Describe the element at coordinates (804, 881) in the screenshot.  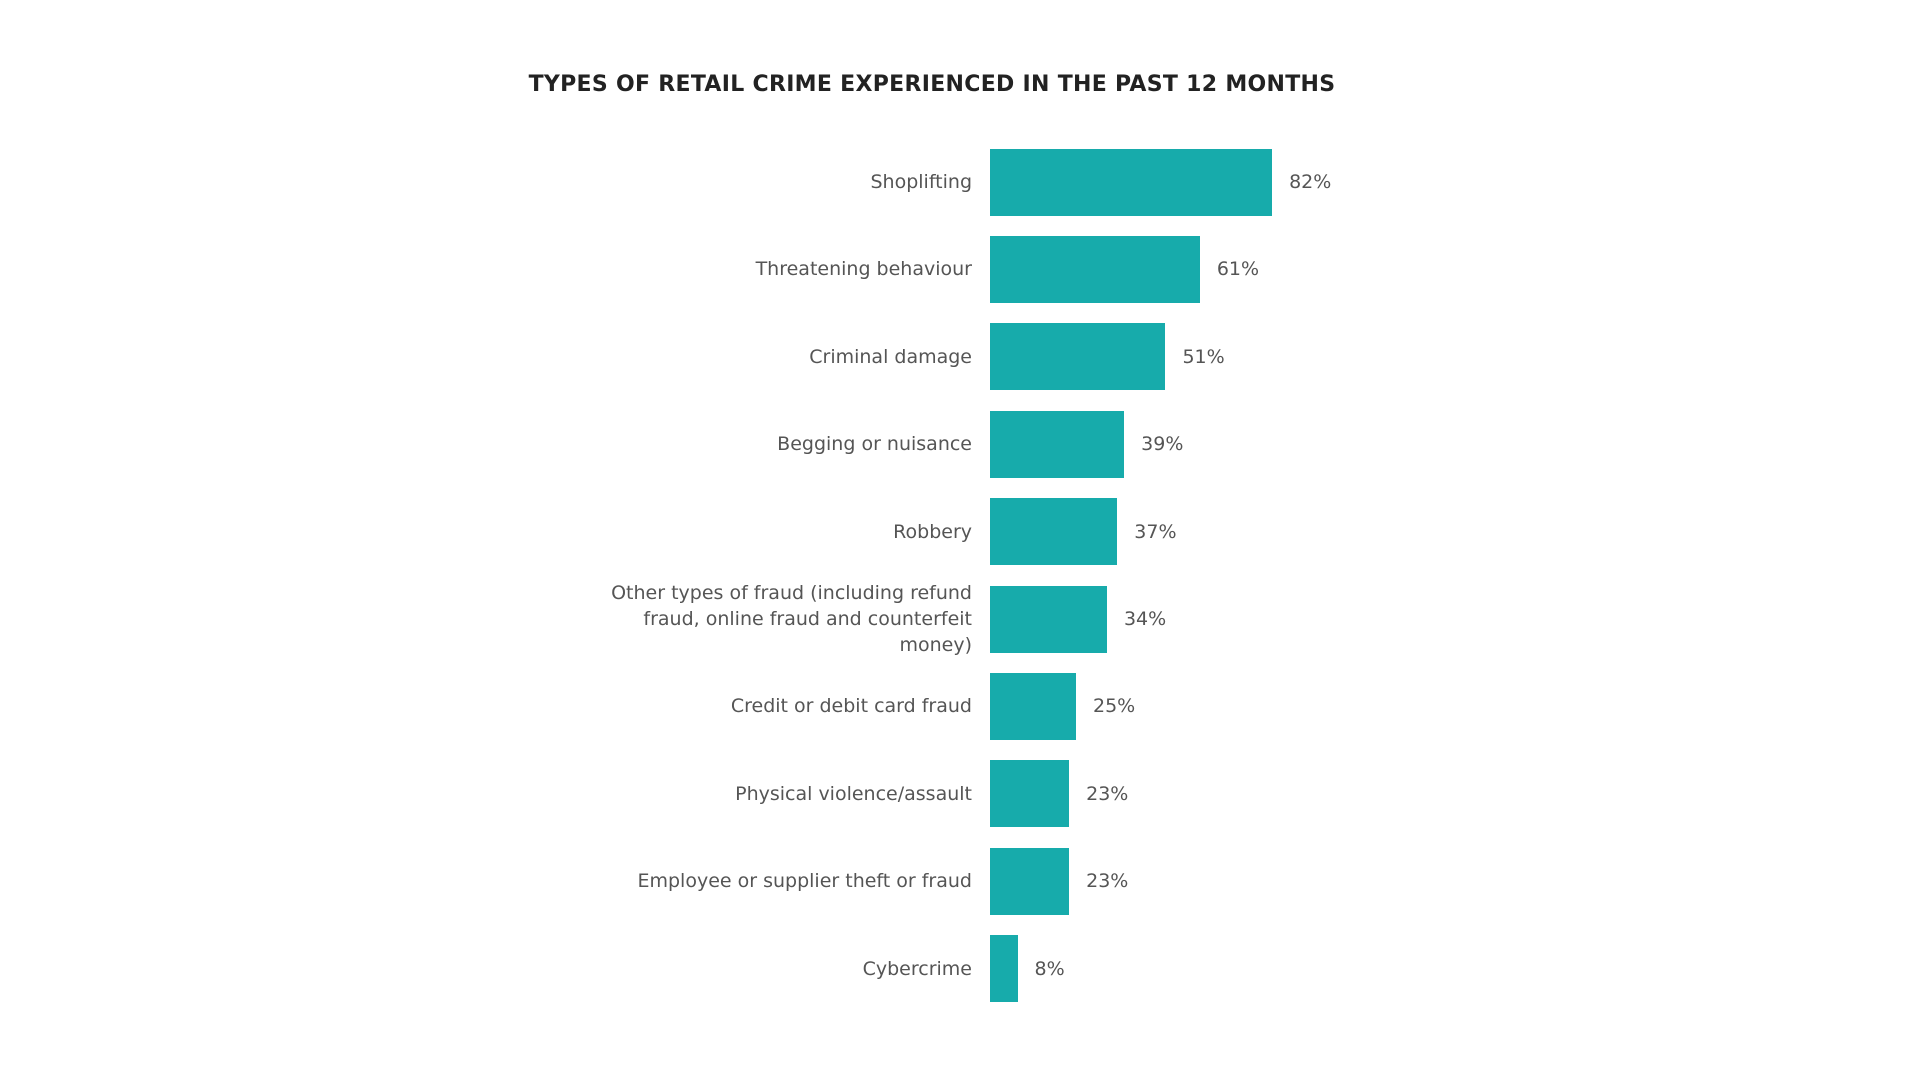
I see `category-label: Employee or supplier theft or fraud` at that location.